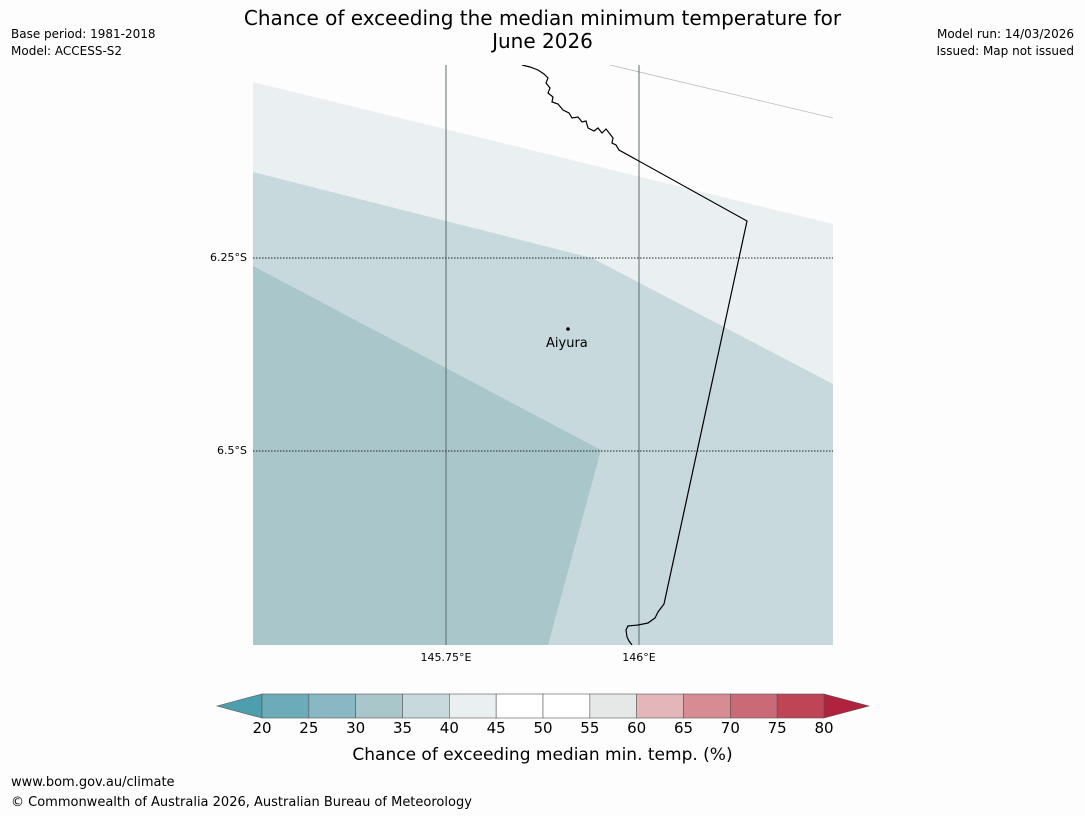 This screenshot has height=816, width=1085. I want to click on colorbar-tick-label: 20, so click(262, 728).